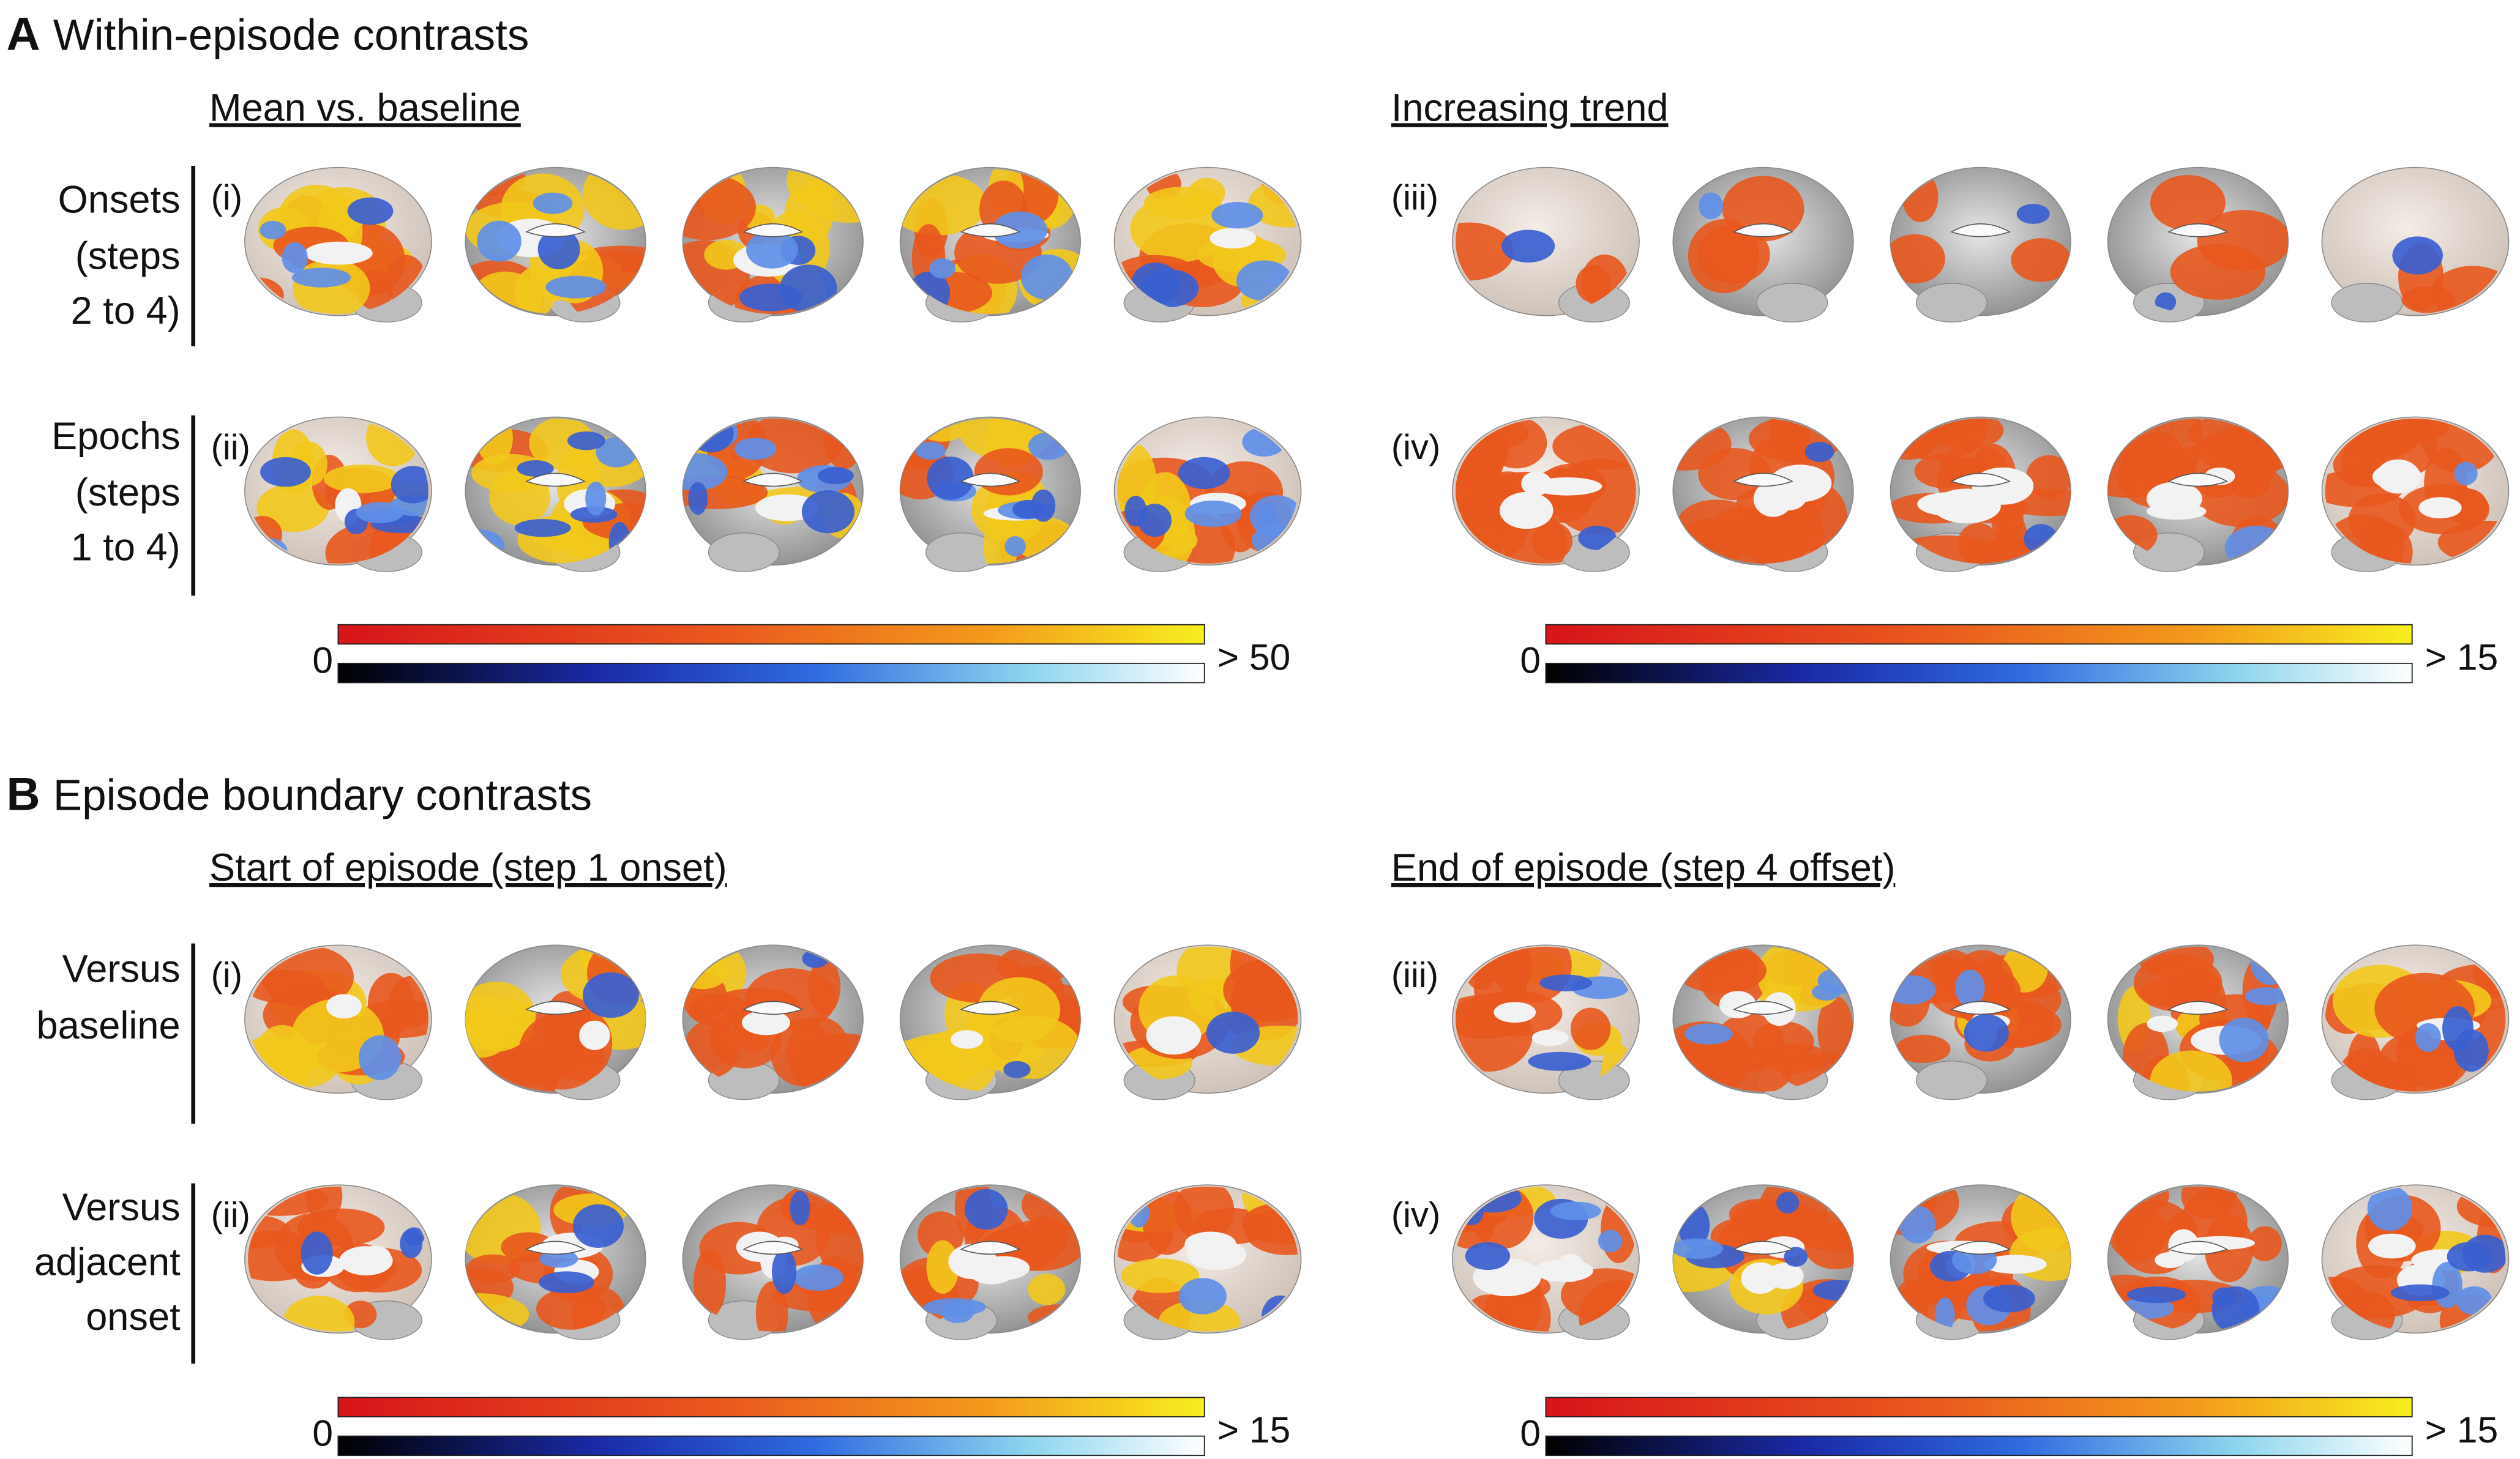 This screenshot has width=2520, height=1459. Describe the element at coordinates (1415, 1215) in the screenshot. I see `row-numeral: (iv)` at that location.